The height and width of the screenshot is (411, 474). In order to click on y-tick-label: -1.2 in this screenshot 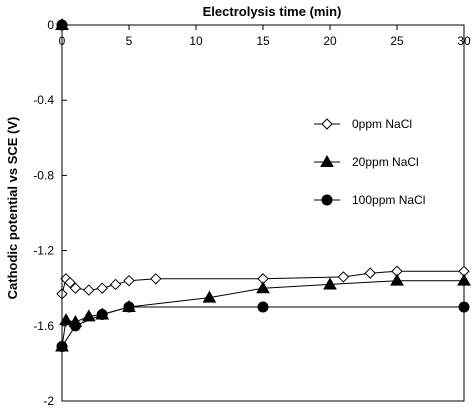, I will do `click(43, 251)`.